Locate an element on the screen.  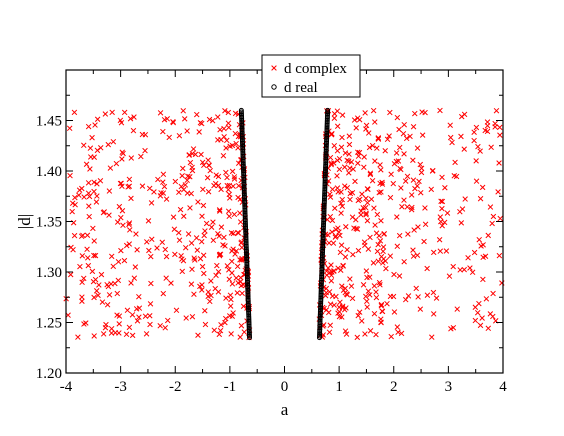
legend-box is located at coordinates (311, 76).